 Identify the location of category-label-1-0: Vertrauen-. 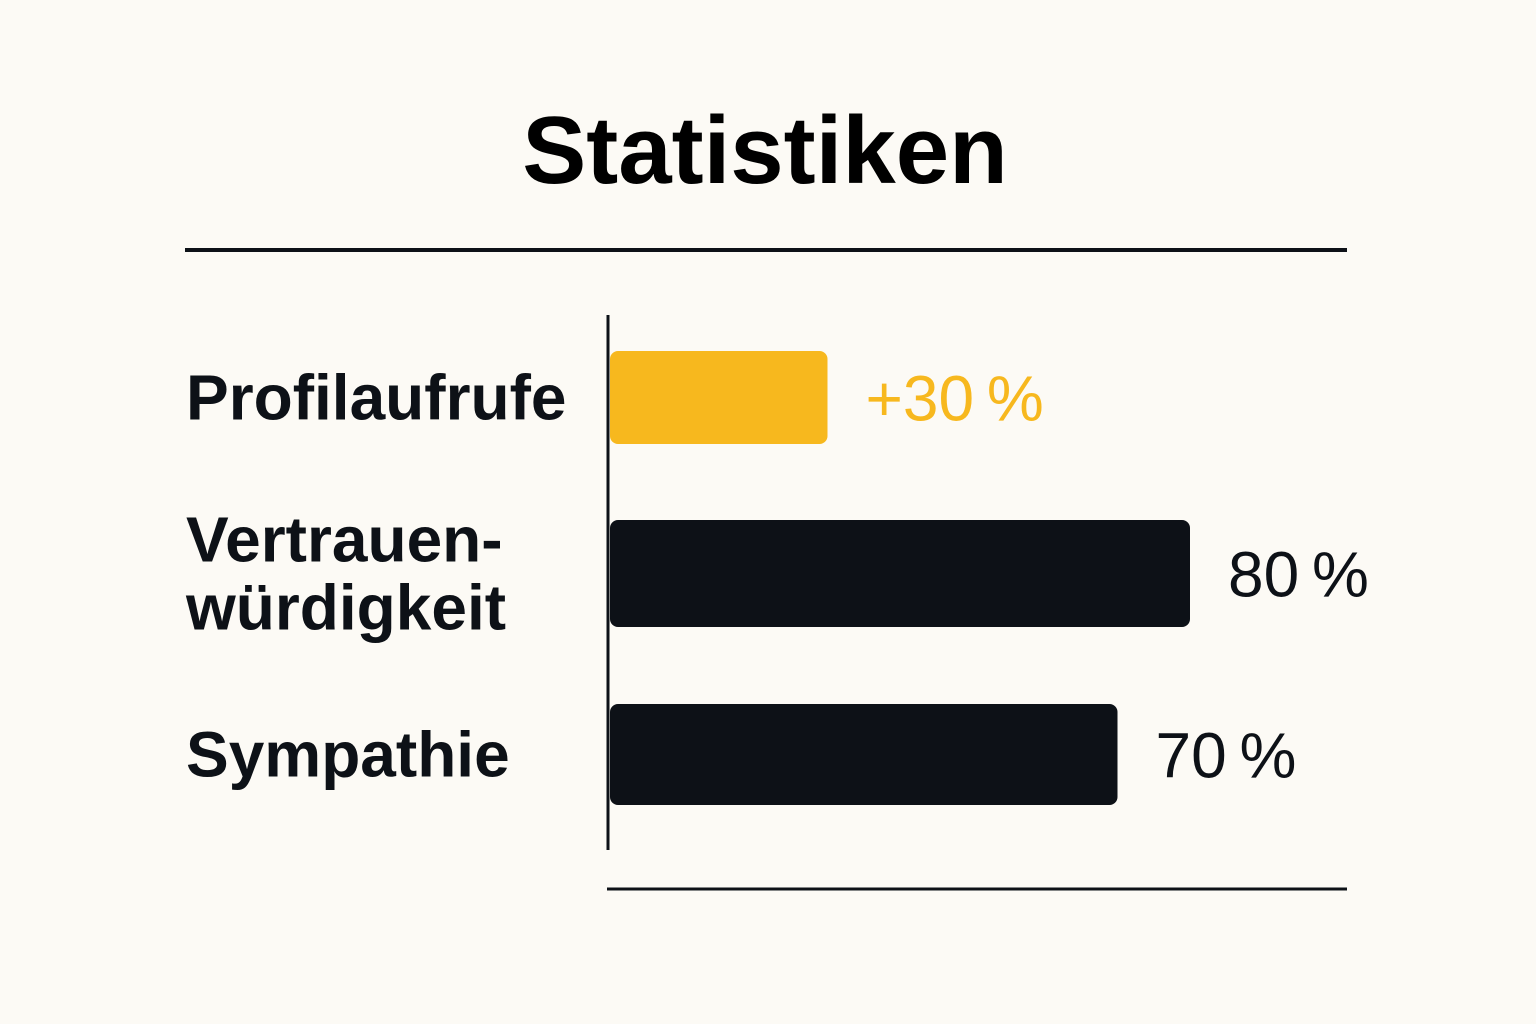
(344, 540).